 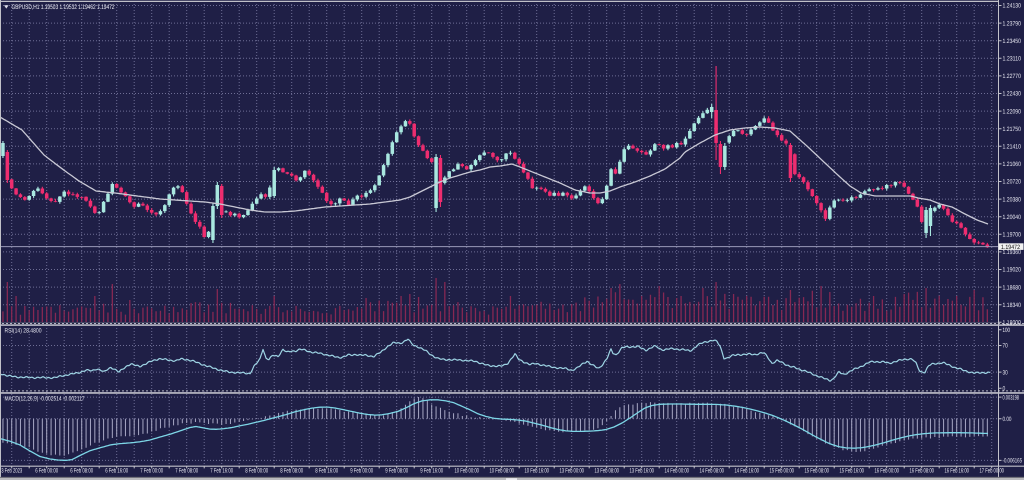 What do you see at coordinates (816, 470) in the screenshot?
I see `svg-text: 15 Feb 08:00` at bounding box center [816, 470].